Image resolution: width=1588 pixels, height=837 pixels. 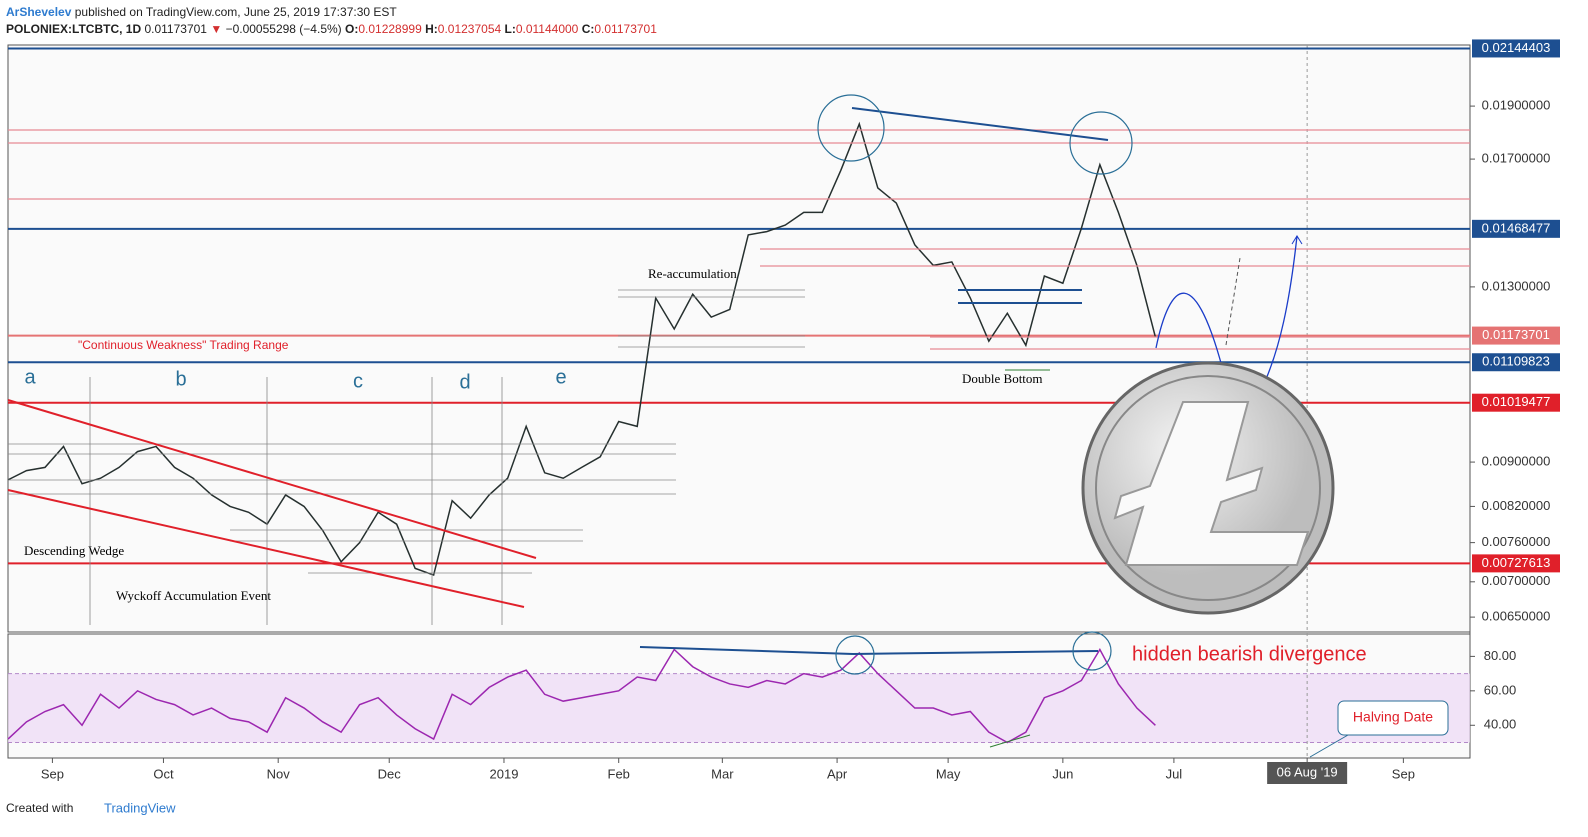 What do you see at coordinates (547, 29) in the screenshot?
I see `low: 0.01144000` at bounding box center [547, 29].